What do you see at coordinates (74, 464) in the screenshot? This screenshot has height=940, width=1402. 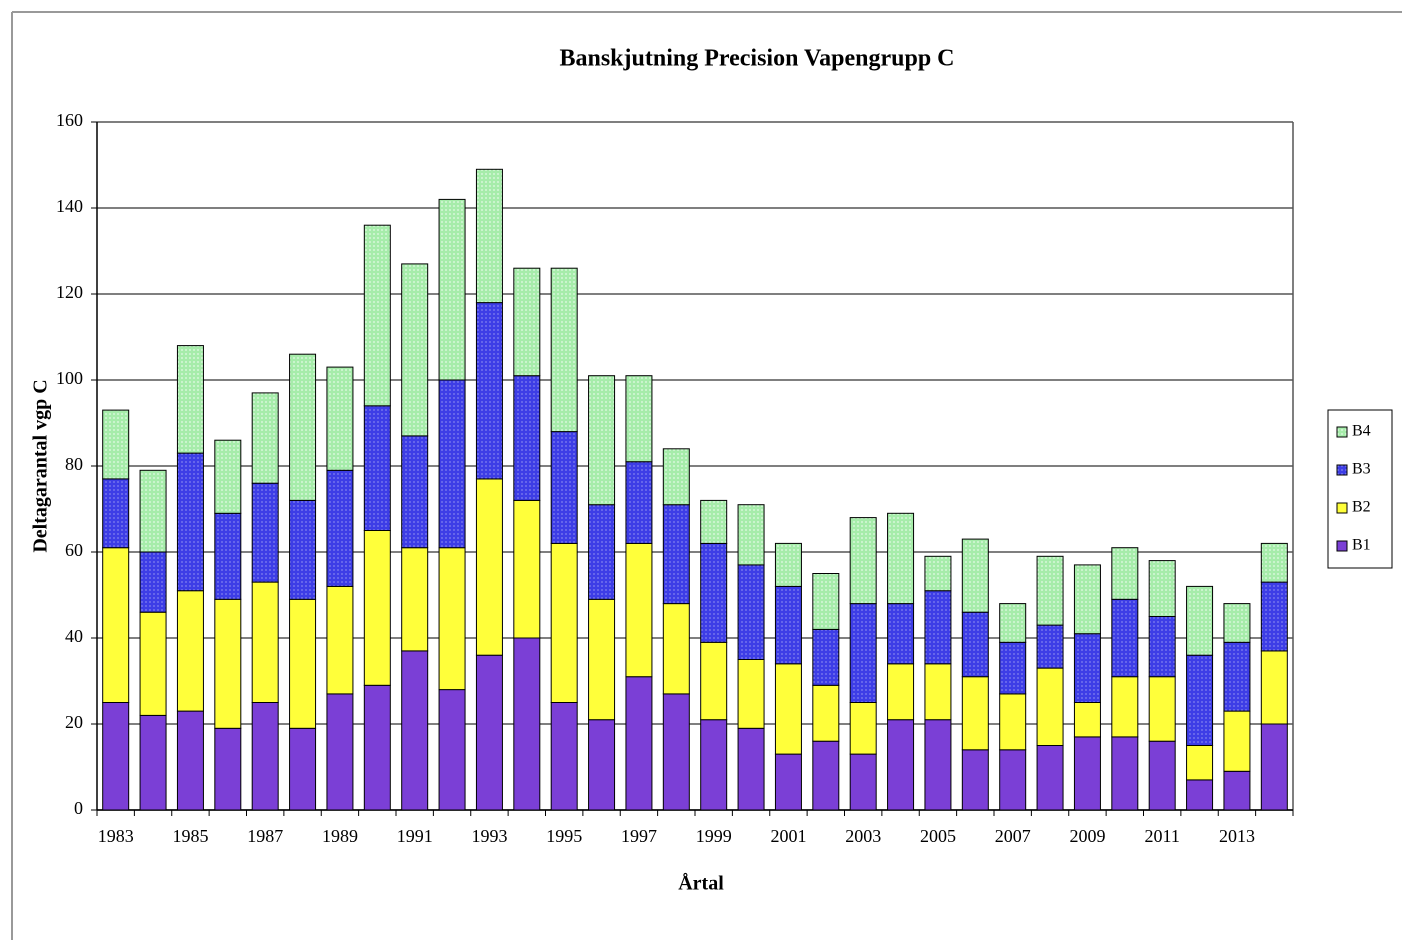 I see `y-tick-label: 80` at bounding box center [74, 464].